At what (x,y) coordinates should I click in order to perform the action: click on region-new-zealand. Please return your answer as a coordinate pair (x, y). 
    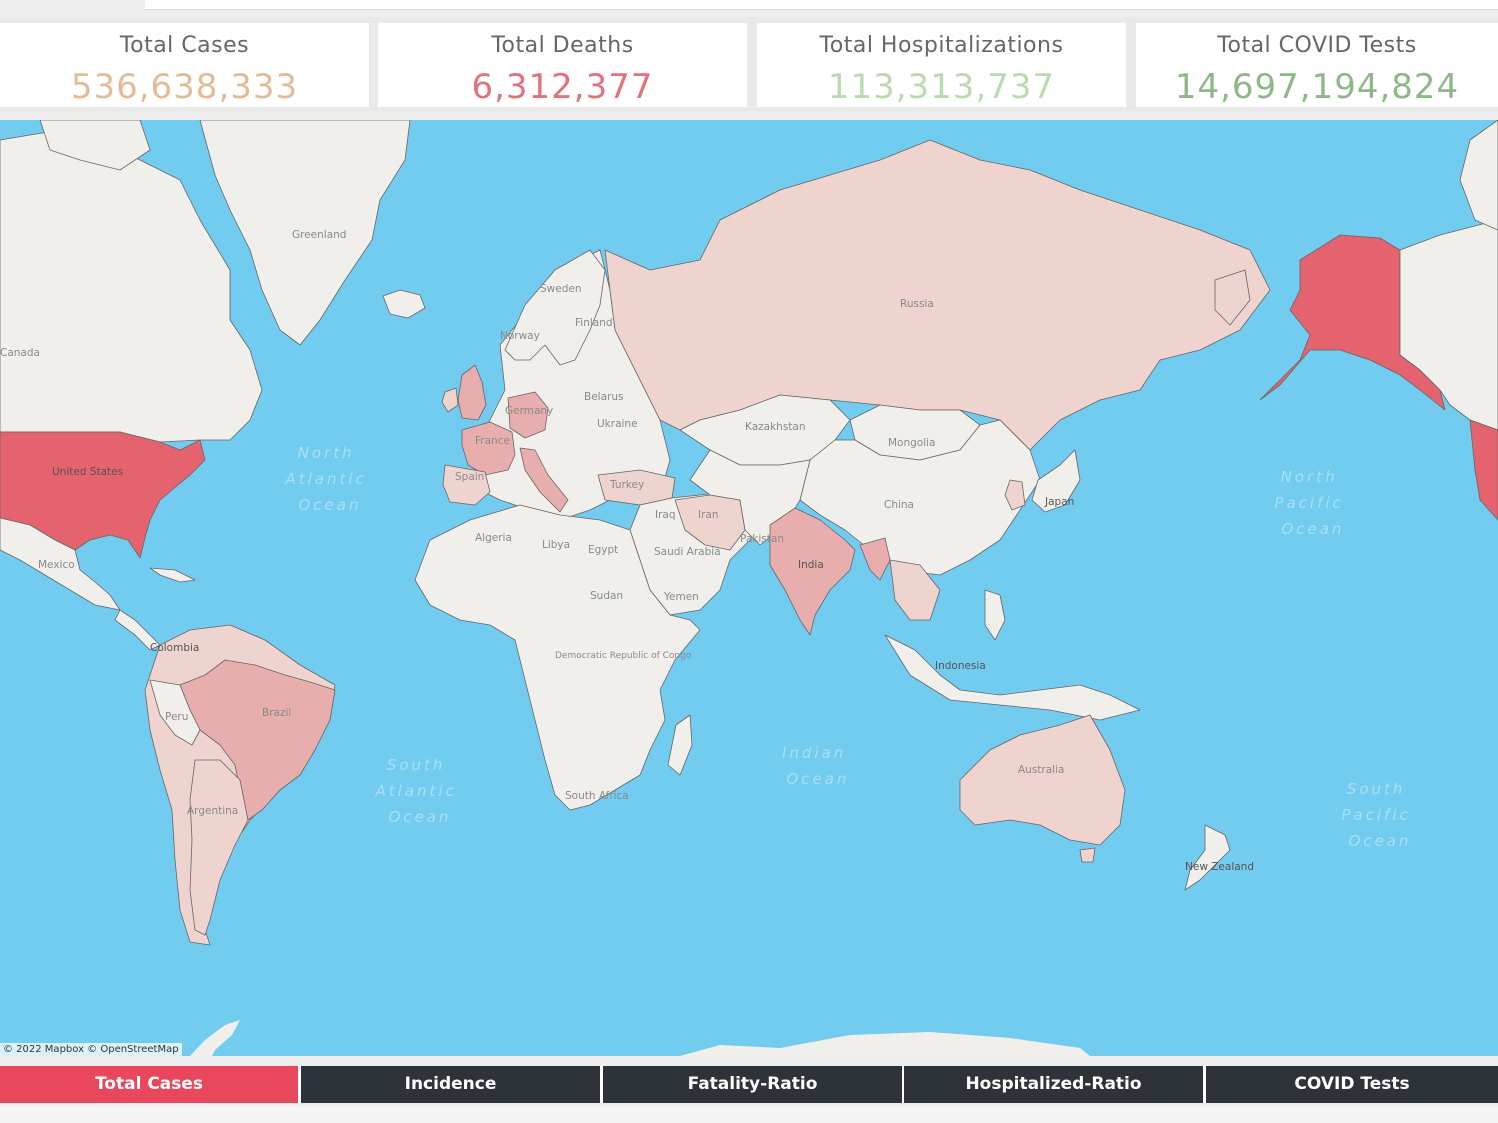
    Looking at the image, I should click on (1207, 857).